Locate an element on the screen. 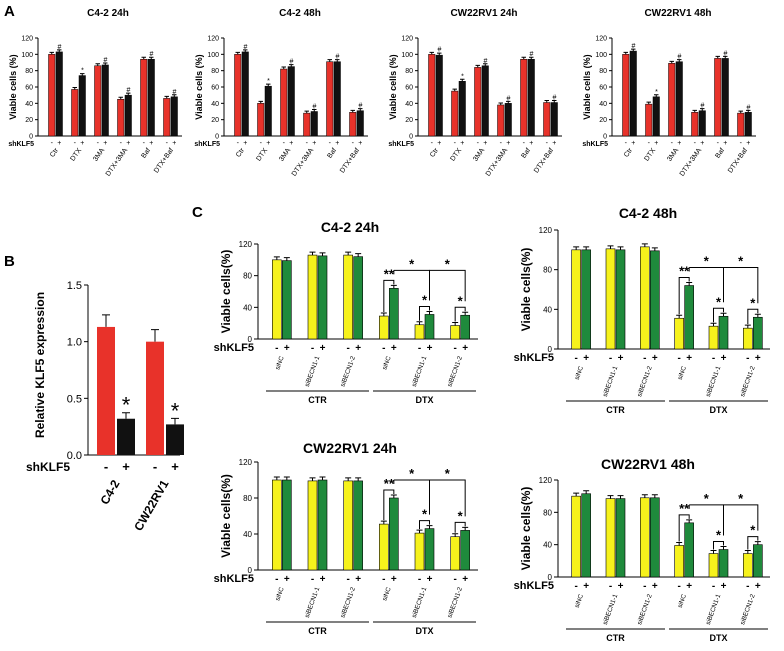 This screenshot has width=784, height=651. category-label: siNC is located at coordinates (386, 594).